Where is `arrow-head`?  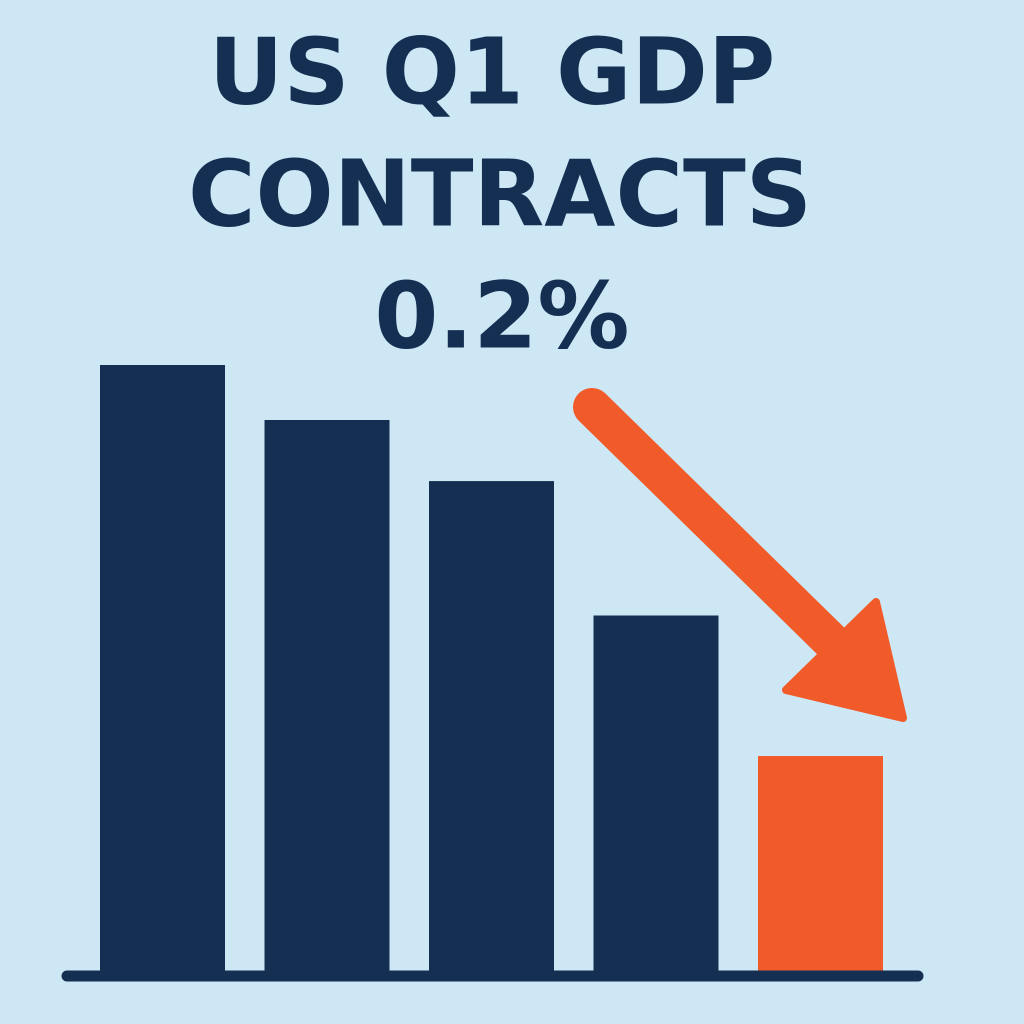 arrow-head is located at coordinates (844, 660).